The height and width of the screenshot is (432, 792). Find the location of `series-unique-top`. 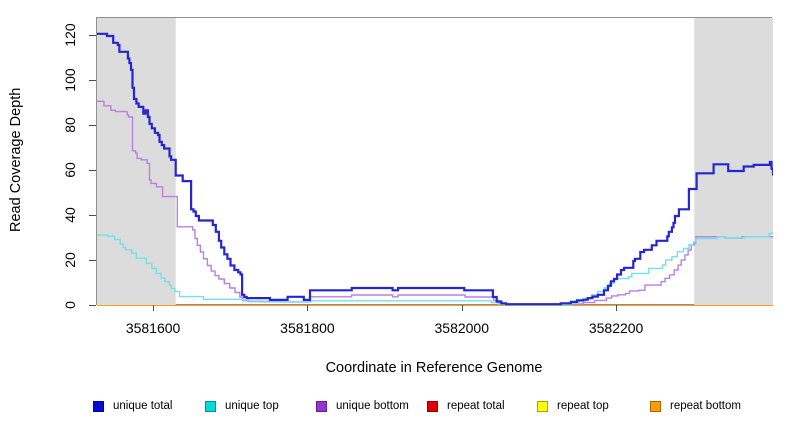

series-unique-top is located at coordinates (435, 269).